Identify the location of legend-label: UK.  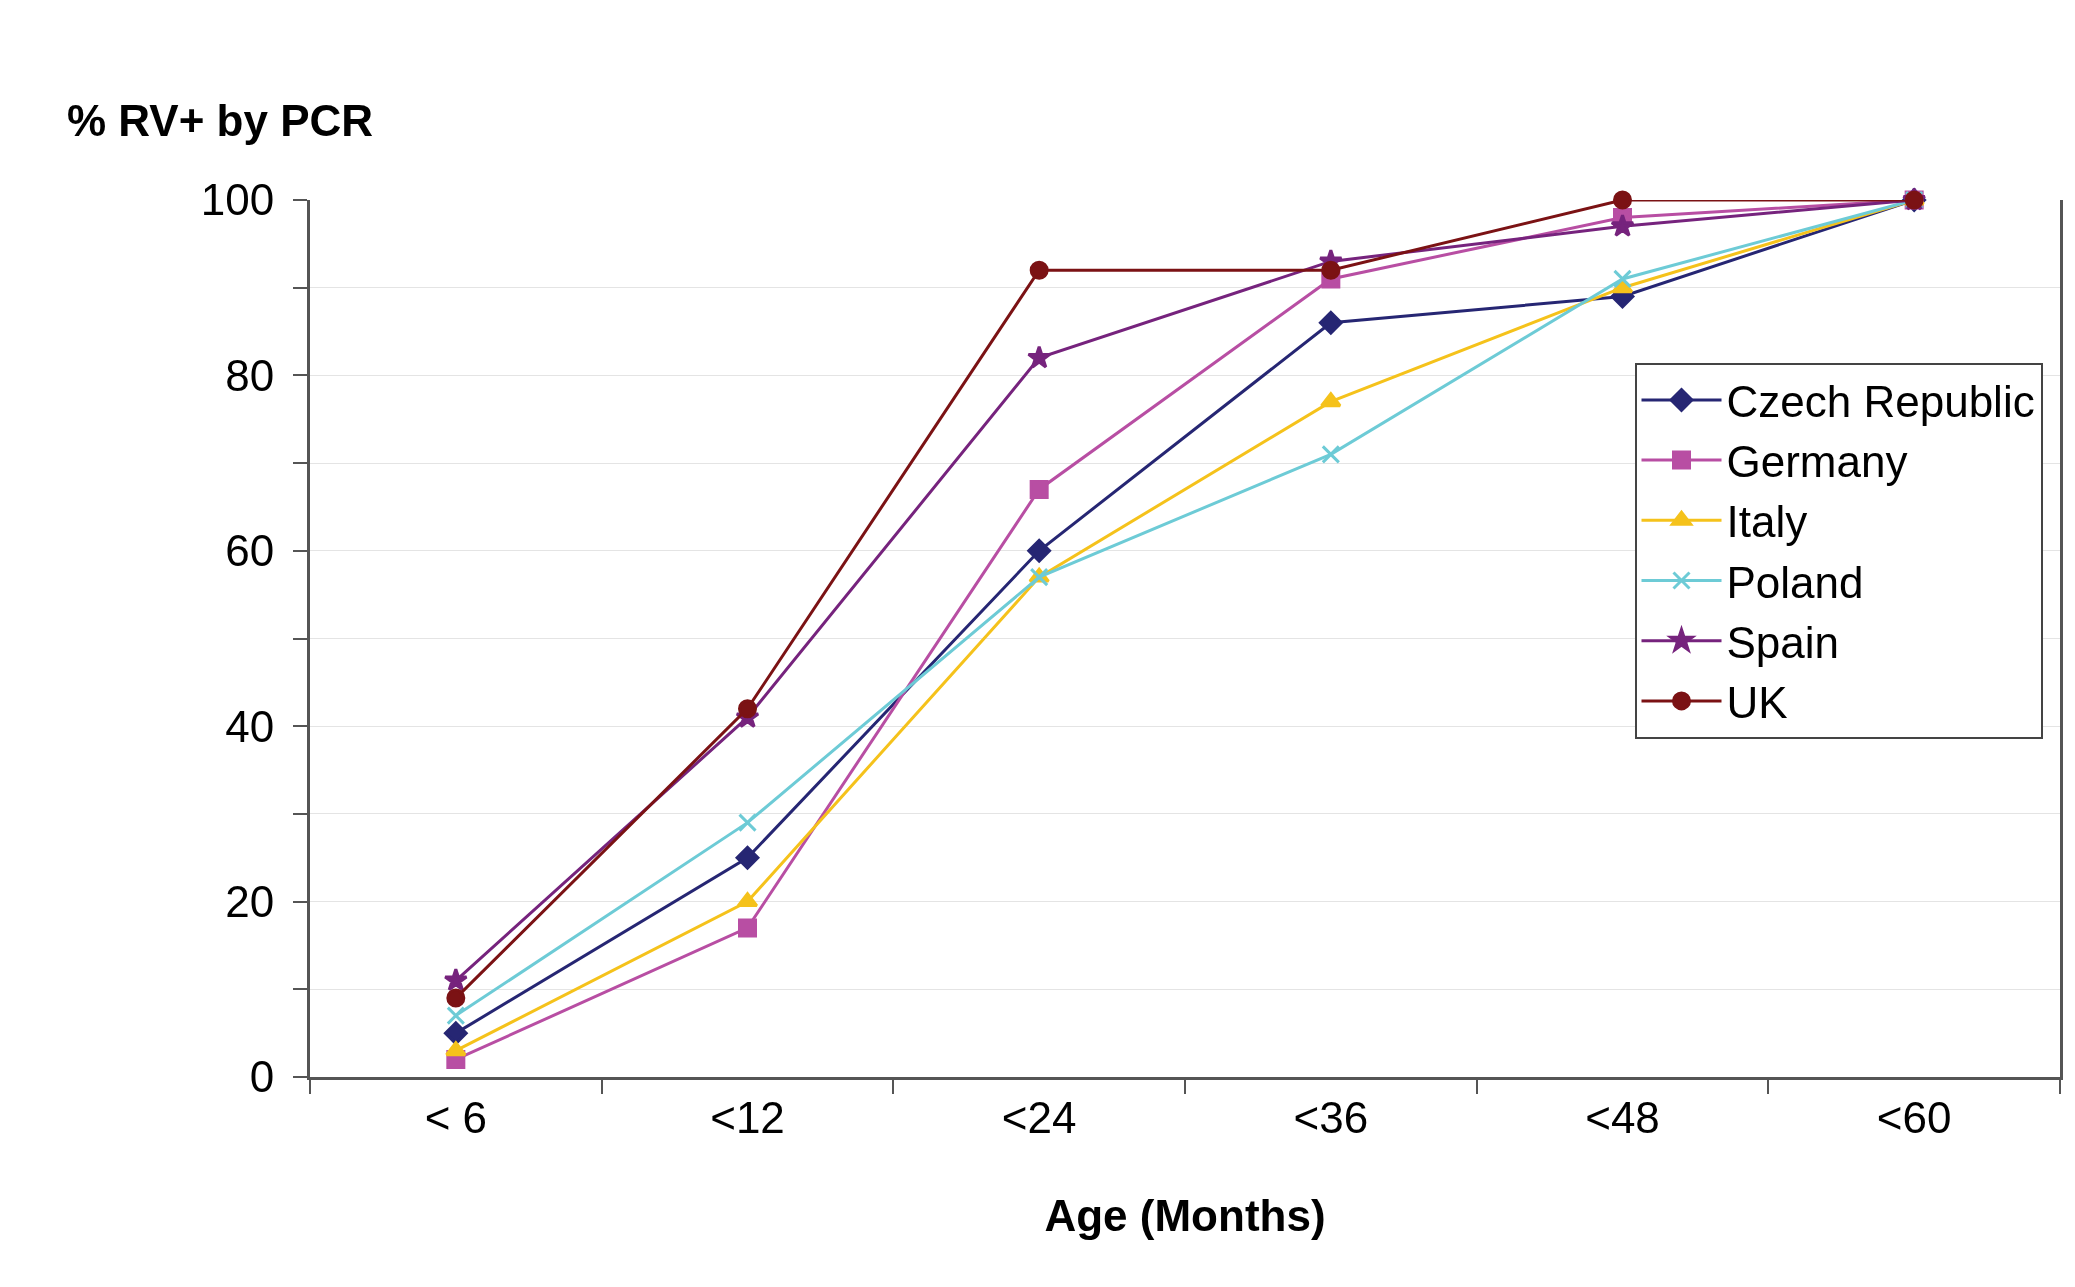
(1757, 703).